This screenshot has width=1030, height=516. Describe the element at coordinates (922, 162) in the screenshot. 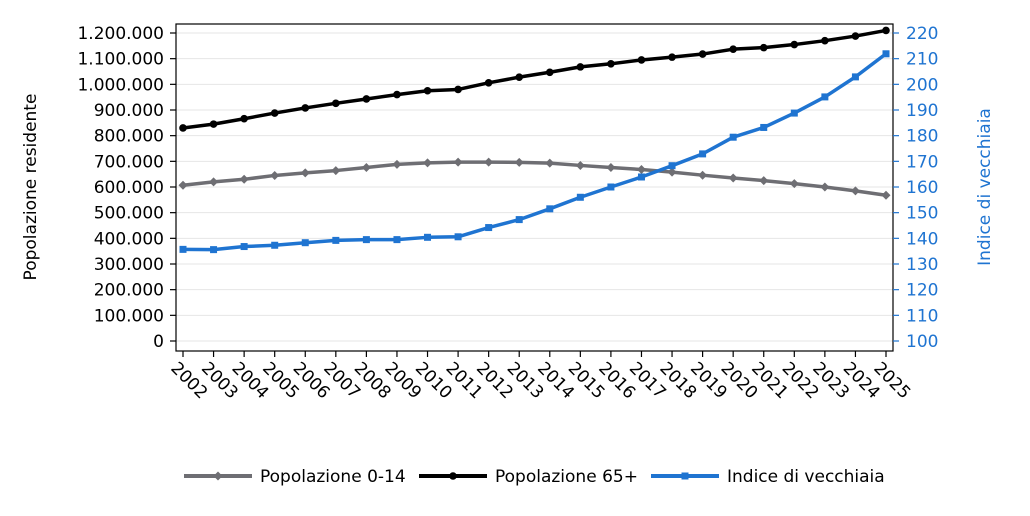

I see `right-tick-label: 170` at that location.